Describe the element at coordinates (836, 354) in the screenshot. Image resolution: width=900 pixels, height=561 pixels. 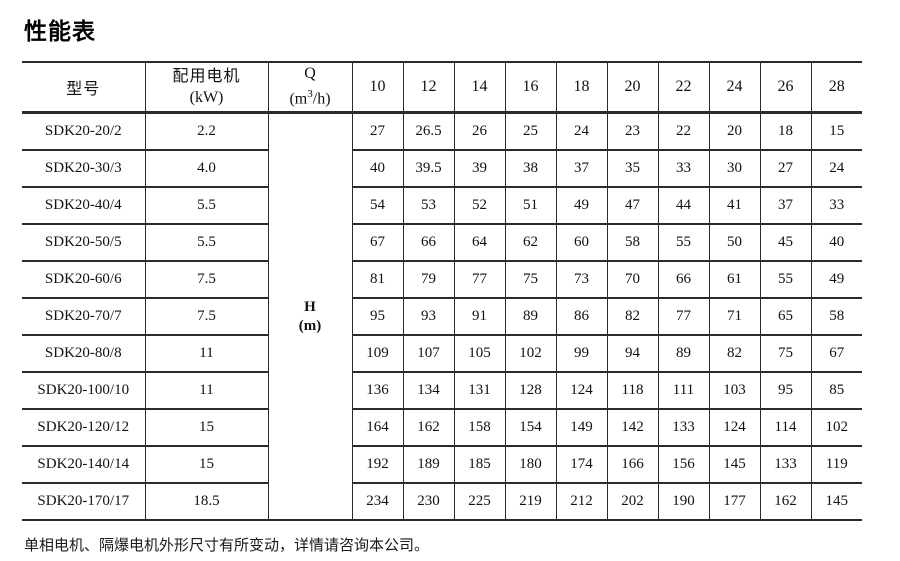
I see `head-value-cell: 67` at that location.